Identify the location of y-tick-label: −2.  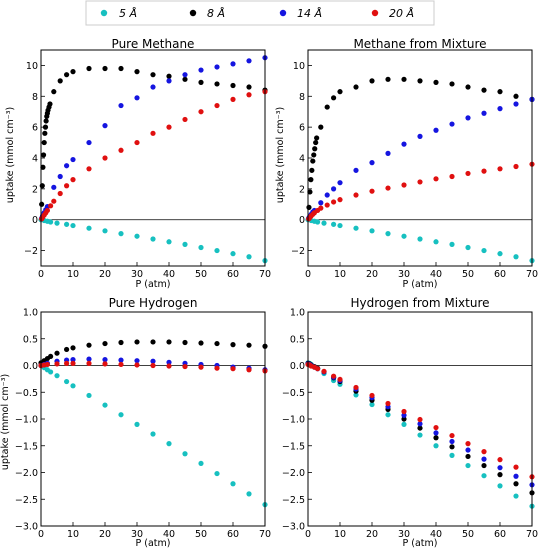
(31, 251).